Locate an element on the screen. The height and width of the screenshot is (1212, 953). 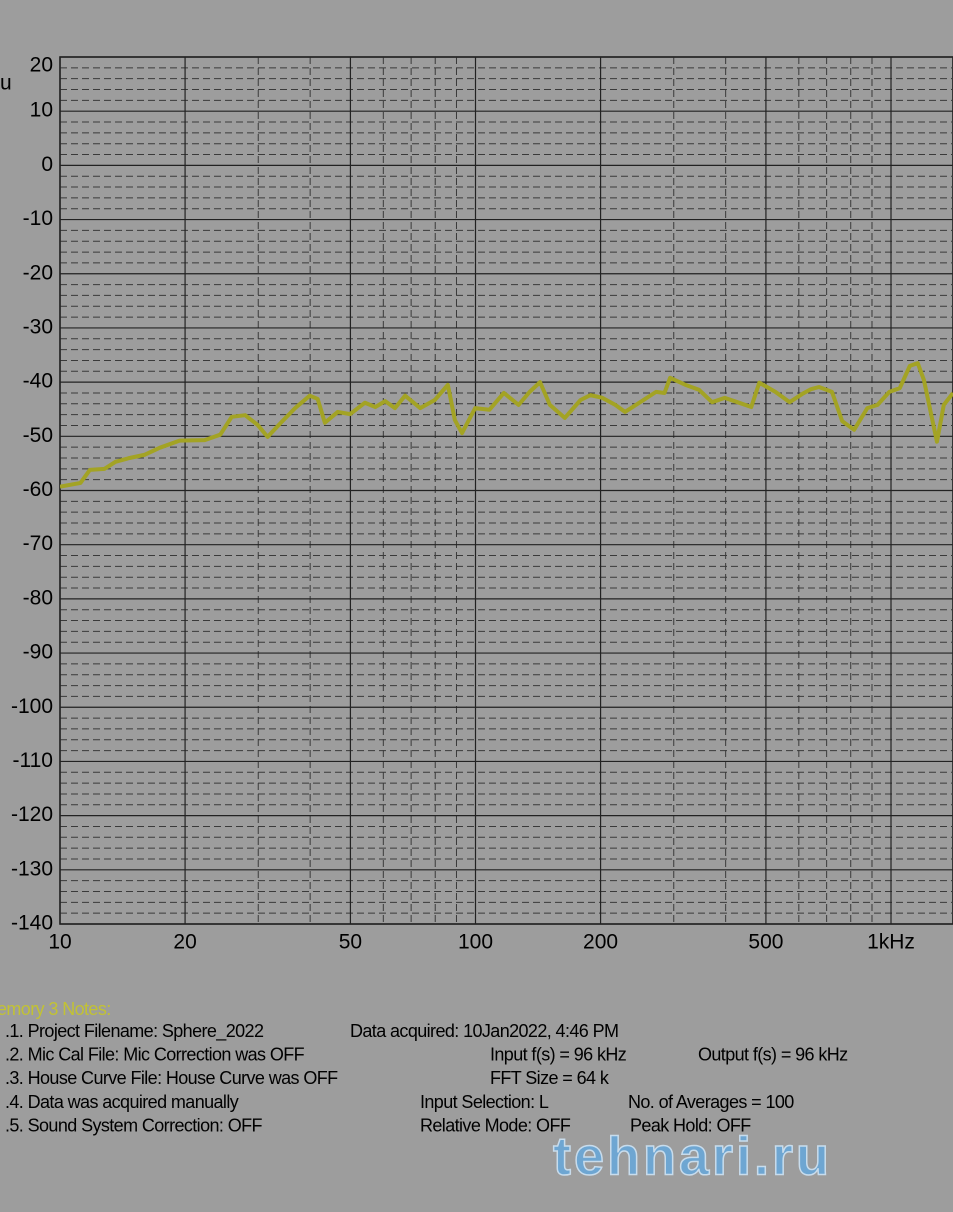
note-text: Input Selection: L is located at coordinates (484, 1102).